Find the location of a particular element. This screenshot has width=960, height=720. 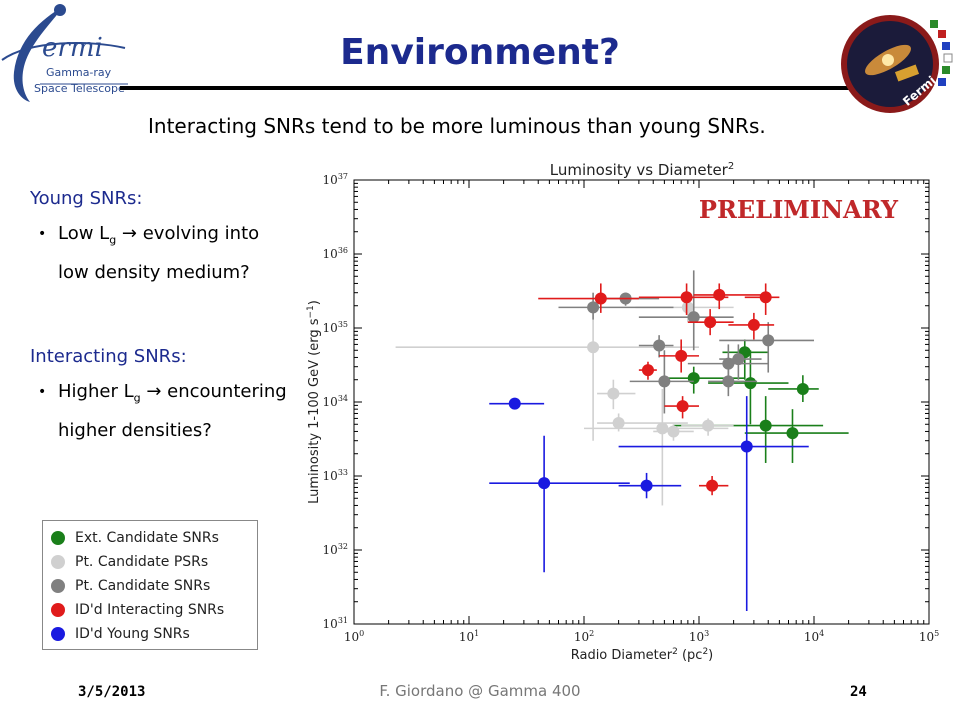

young-bullet-rest: → evolving into low density medium? is located at coordinates (159, 253).